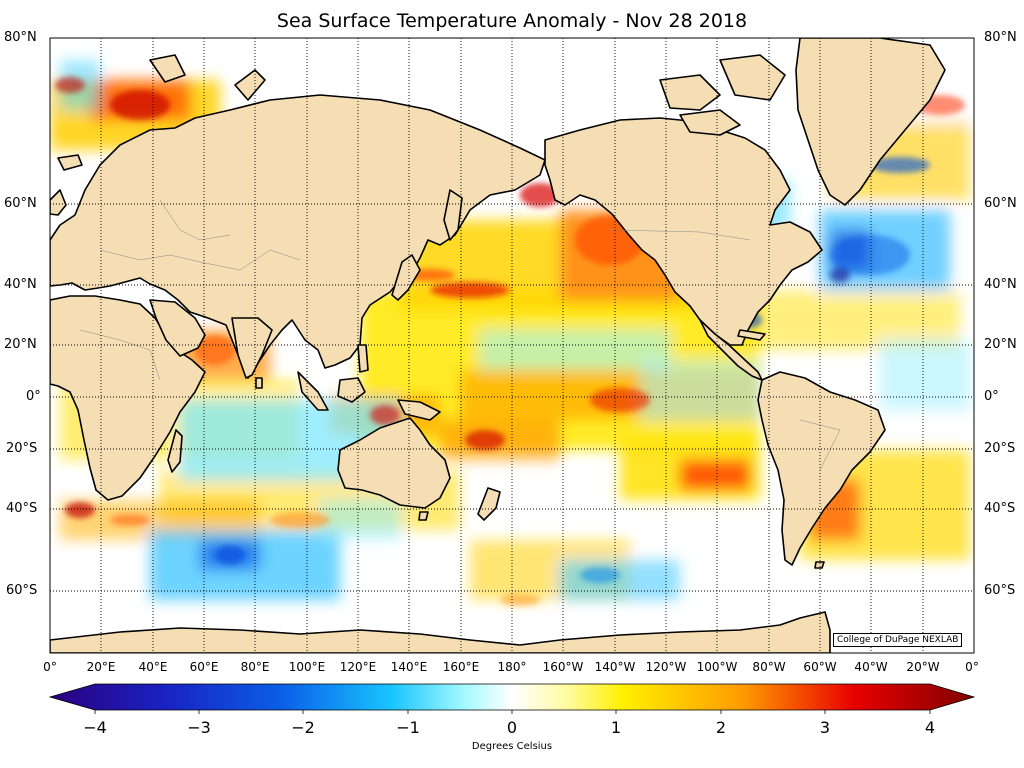 The width and height of the screenshot is (1024, 768). What do you see at coordinates (95, 727) in the screenshot?
I see `colorbar-tick-label: −4` at bounding box center [95, 727].